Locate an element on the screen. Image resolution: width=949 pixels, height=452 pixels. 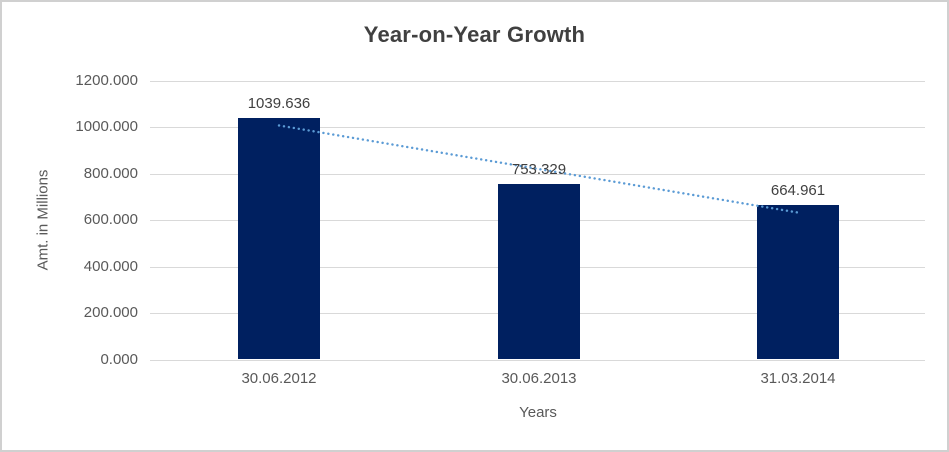
data-label: 1039.636 is located at coordinates (279, 103).